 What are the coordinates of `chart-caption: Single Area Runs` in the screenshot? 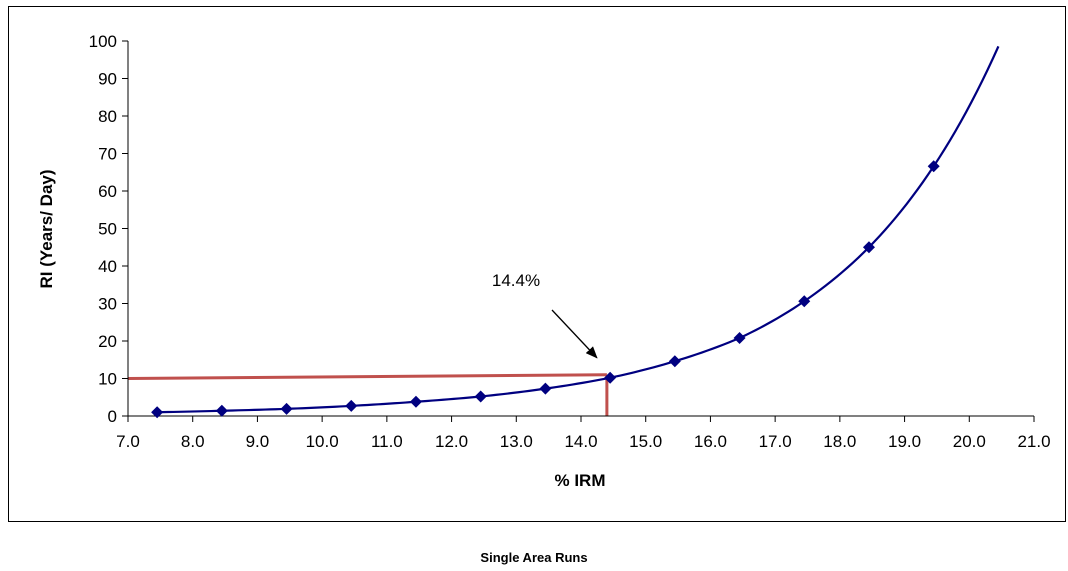 It's located at (534, 557).